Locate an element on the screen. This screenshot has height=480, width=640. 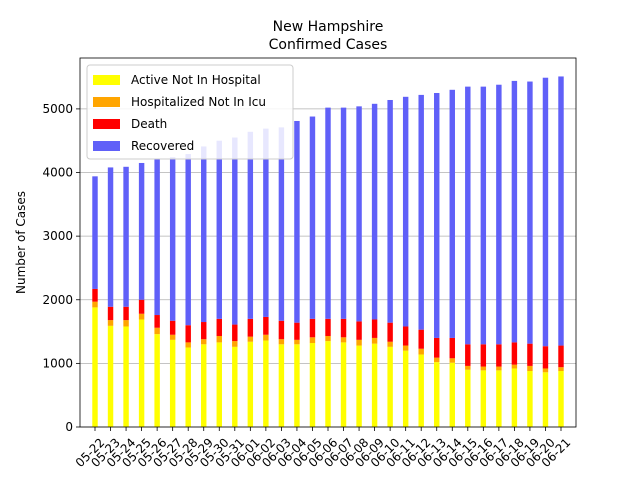
y-tick-labels: 0 1000 2000 3000 4000 5000 is located at coordinates (57, 268).